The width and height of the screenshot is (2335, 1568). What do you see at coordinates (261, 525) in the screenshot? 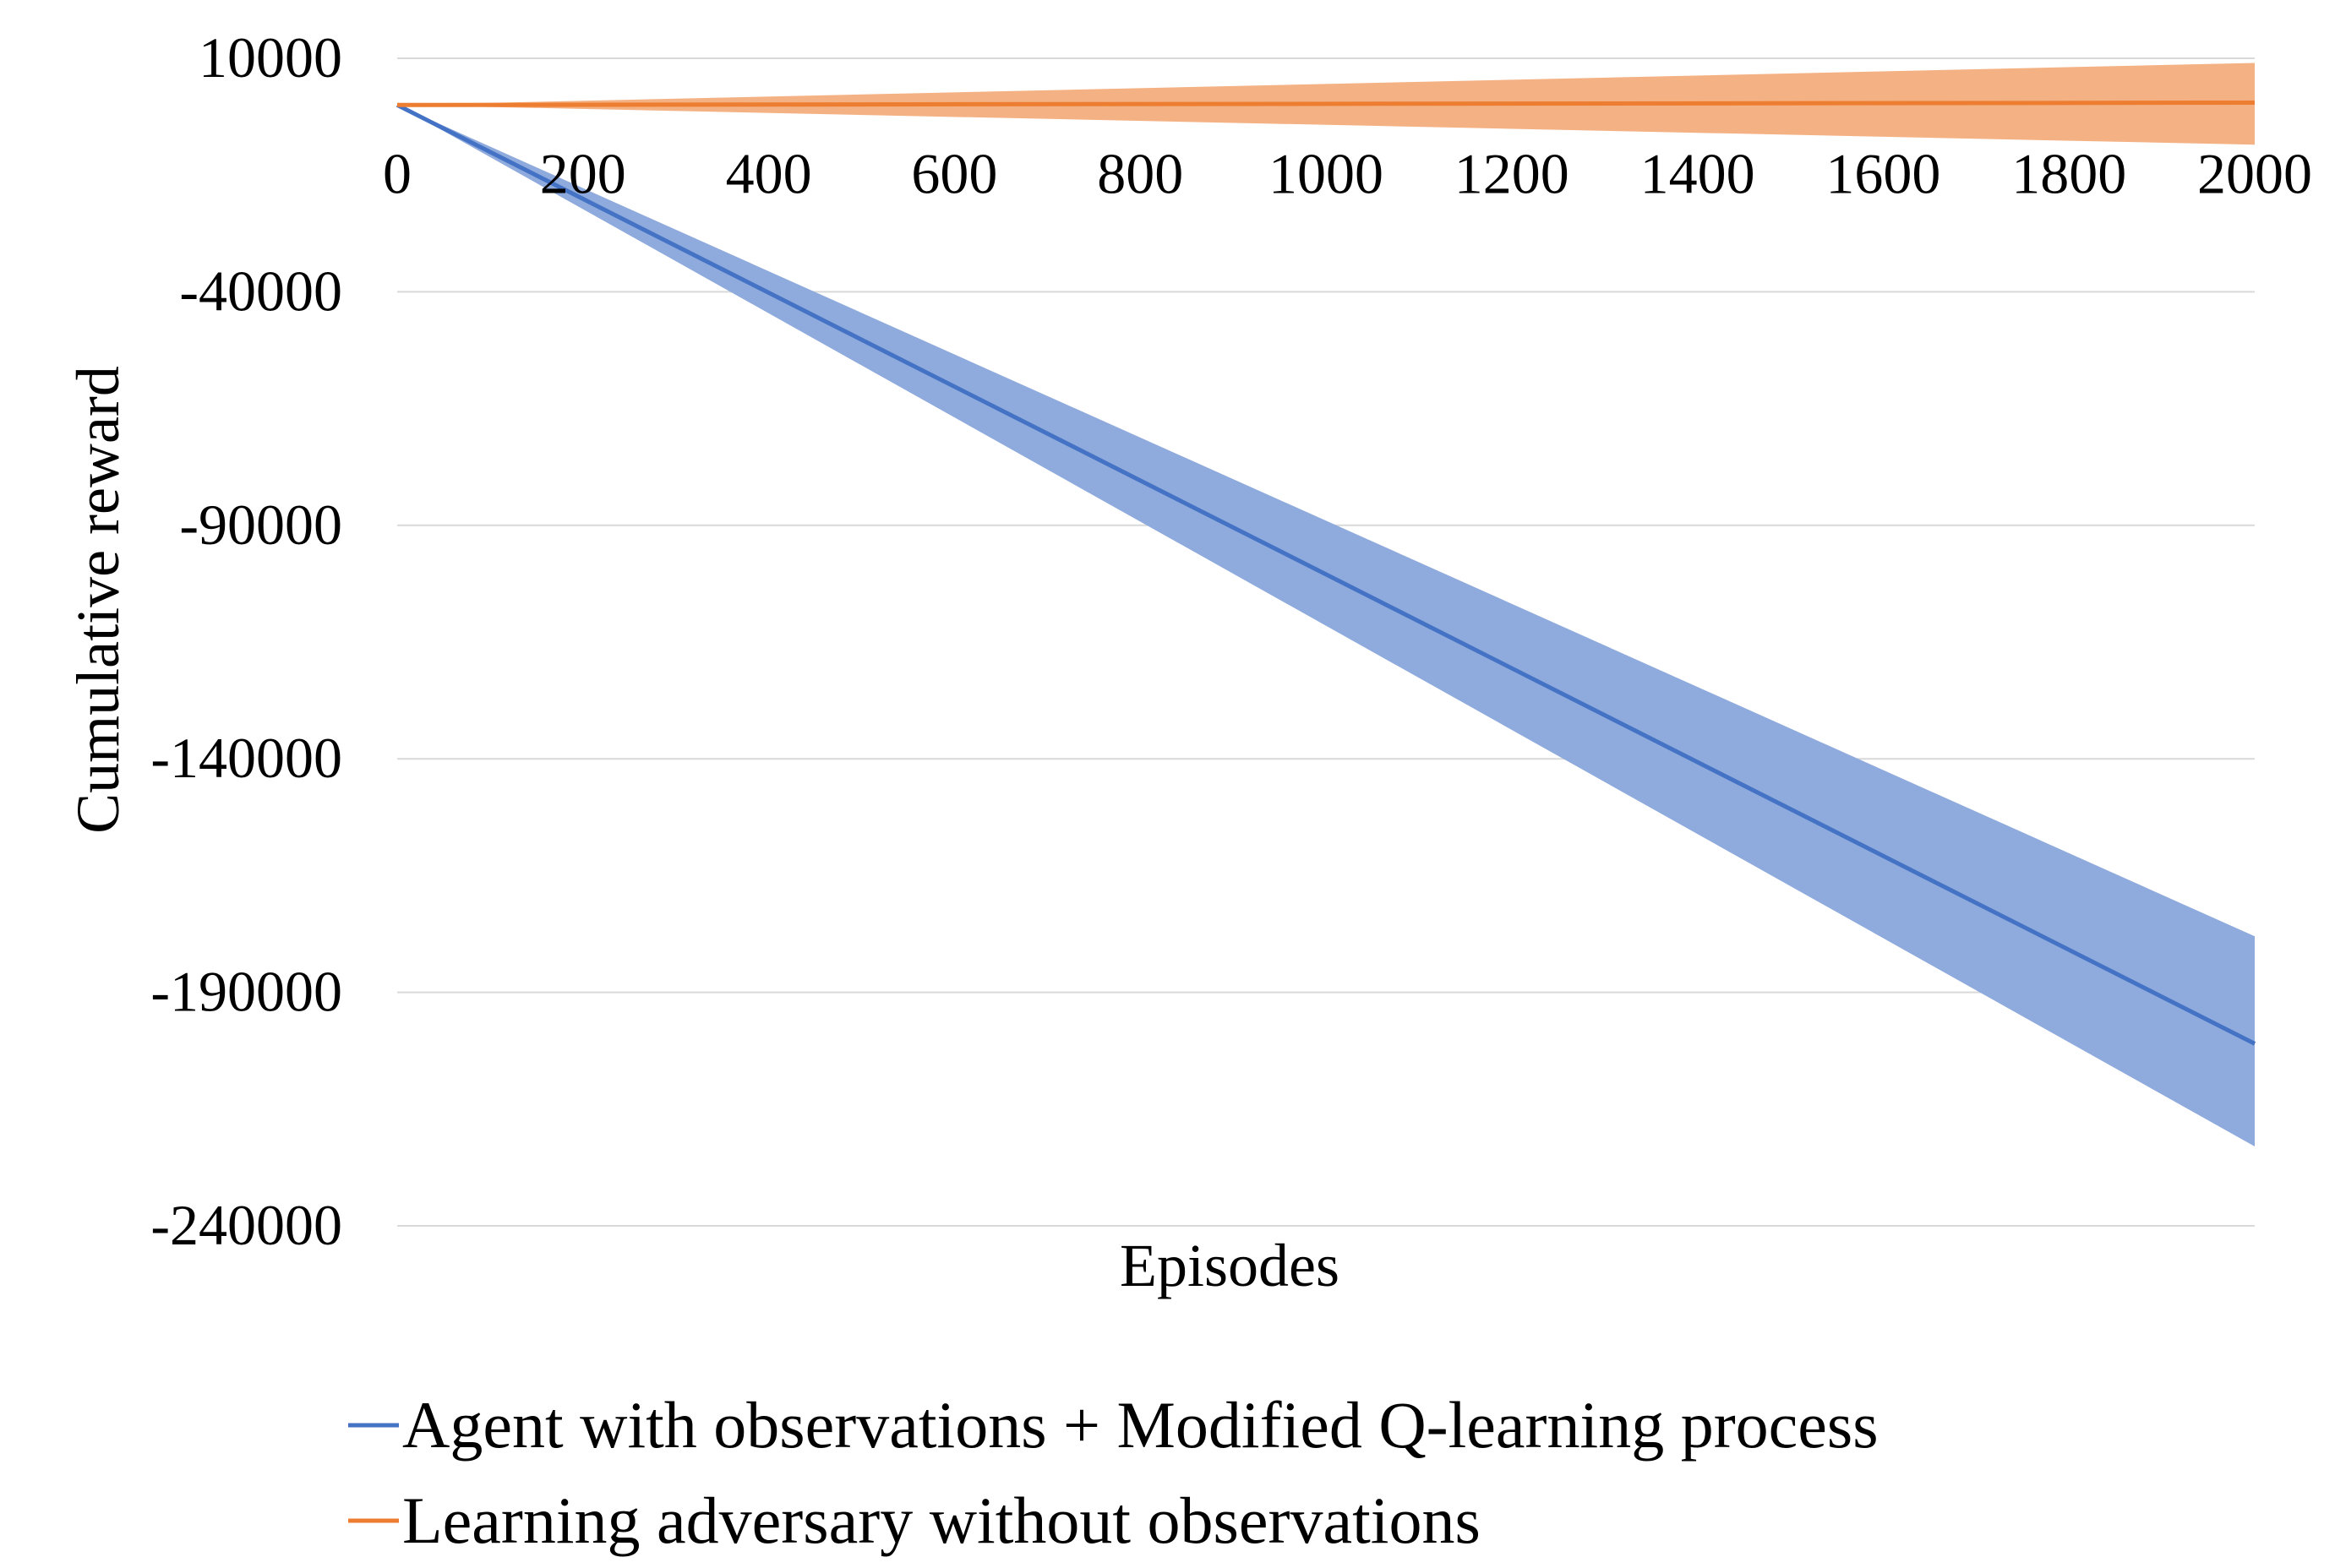
I see `y-tick-label: -90000` at bounding box center [261, 525].